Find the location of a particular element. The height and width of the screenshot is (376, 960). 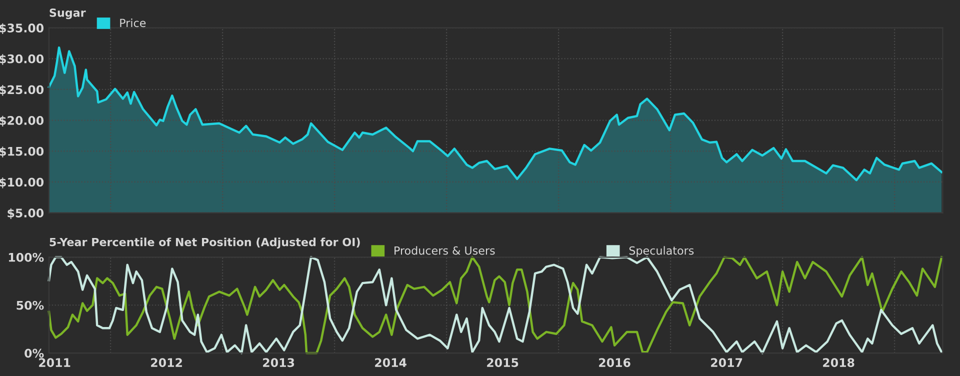

chart-title: 5-Year Percentile of Net Position (Adjusted for OI) is located at coordinates (205, 243).